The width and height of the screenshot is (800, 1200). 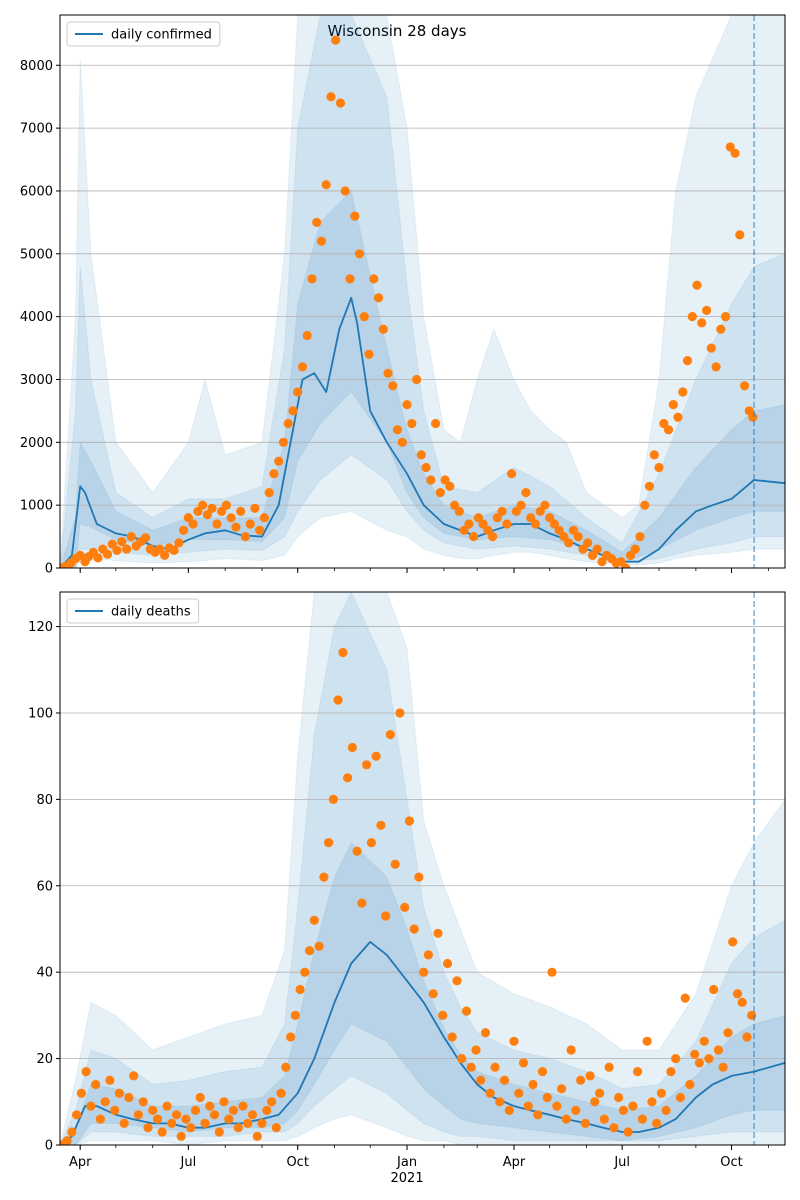 What do you see at coordinates (44, 1059) in the screenshot?
I see `y-tick-label: 20` at bounding box center [44, 1059].